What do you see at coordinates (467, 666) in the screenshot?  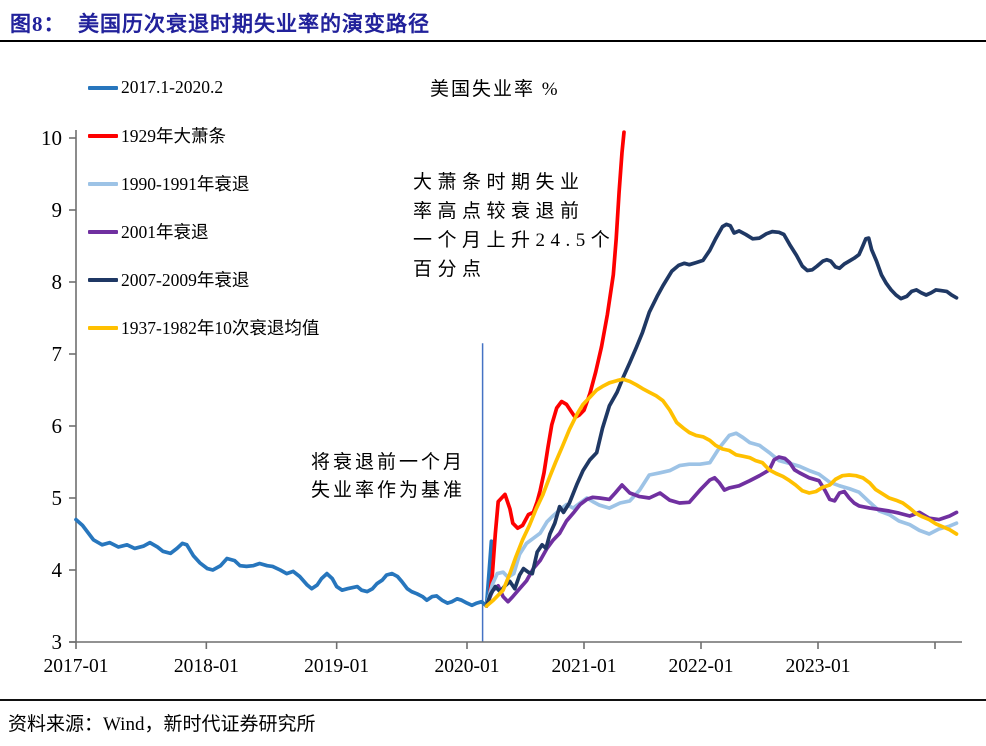 I see `x-tick-label: 2020-01` at bounding box center [467, 666].